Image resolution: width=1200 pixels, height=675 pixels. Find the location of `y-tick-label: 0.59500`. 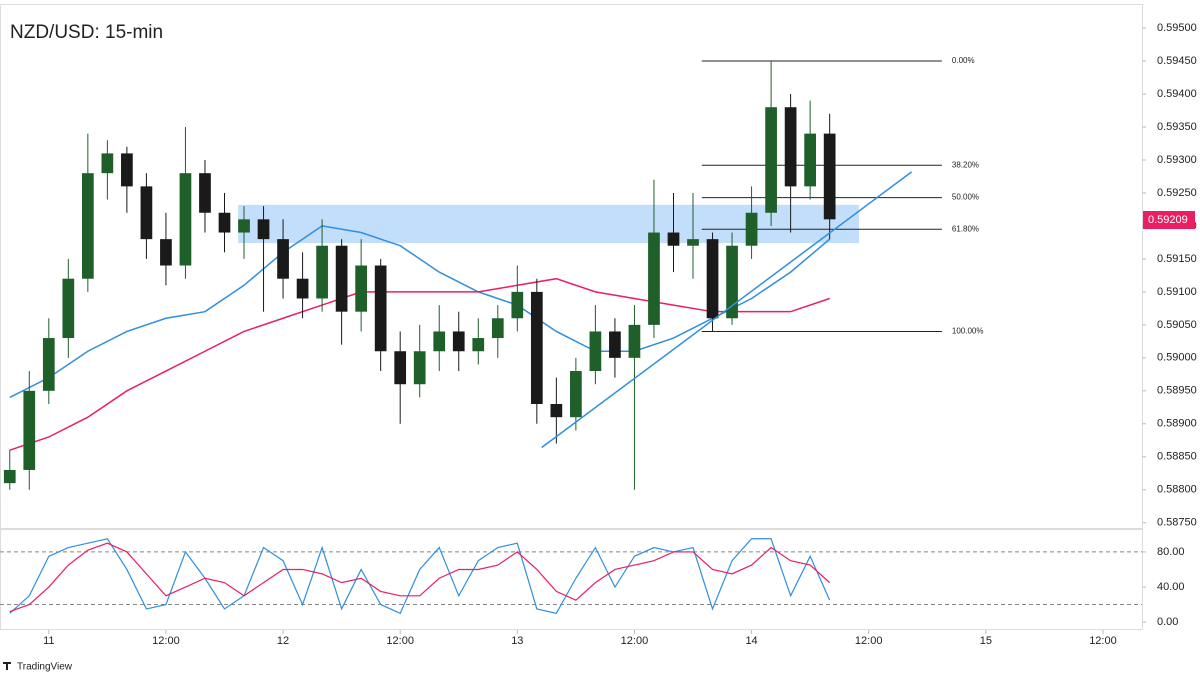

y-tick-label: 0.59500 is located at coordinates (1177, 28).